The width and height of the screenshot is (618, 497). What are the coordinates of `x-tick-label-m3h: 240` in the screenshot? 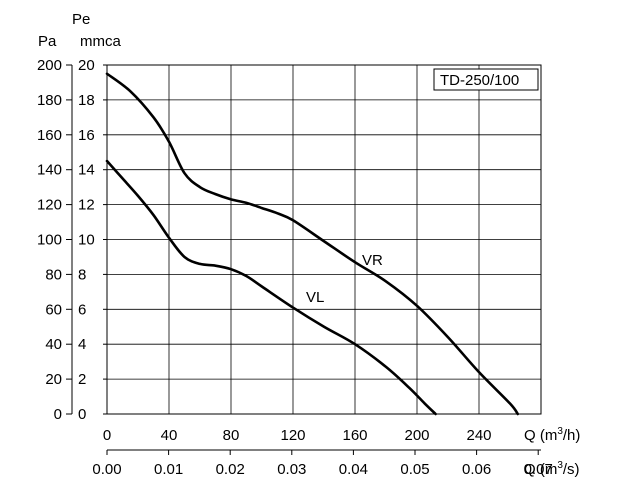 It's located at (478, 435).